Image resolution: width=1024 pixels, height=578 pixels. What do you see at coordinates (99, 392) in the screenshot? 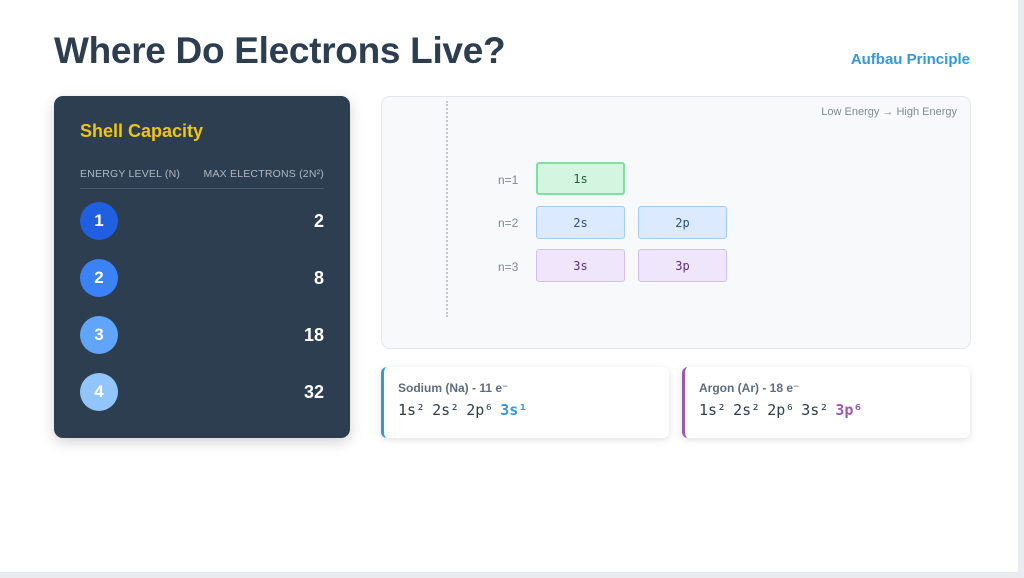
I see `shell-level-badge: 4` at bounding box center [99, 392].